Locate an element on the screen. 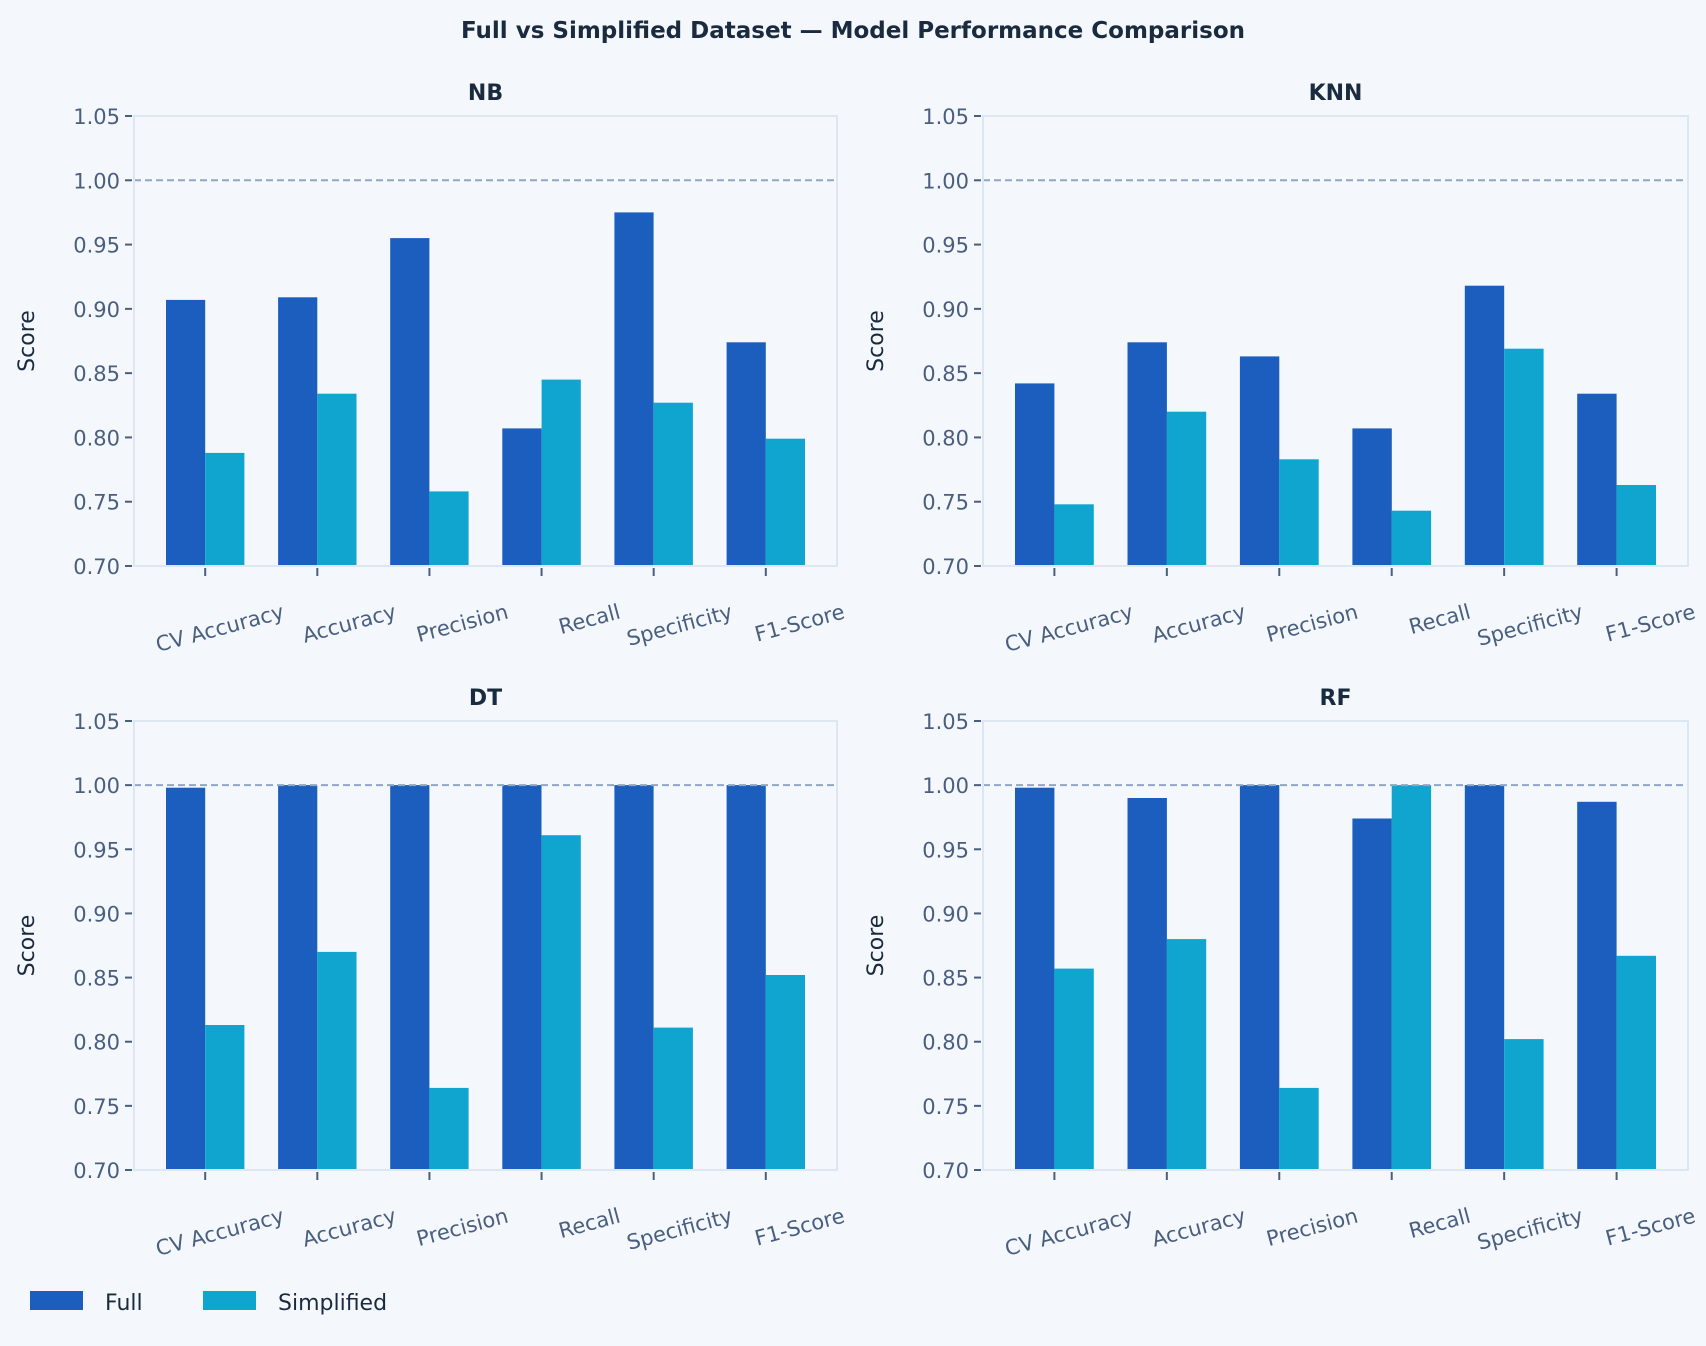 The image size is (1706, 1346). legend: Full Simplified is located at coordinates (208, 1303).